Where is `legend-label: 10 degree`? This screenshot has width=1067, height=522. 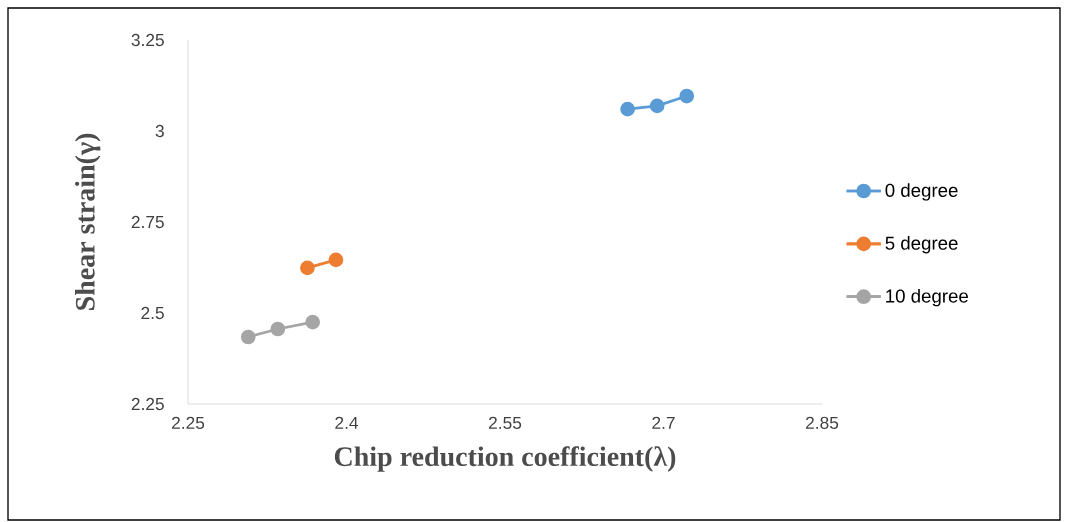
legend-label: 10 degree is located at coordinates (927, 297).